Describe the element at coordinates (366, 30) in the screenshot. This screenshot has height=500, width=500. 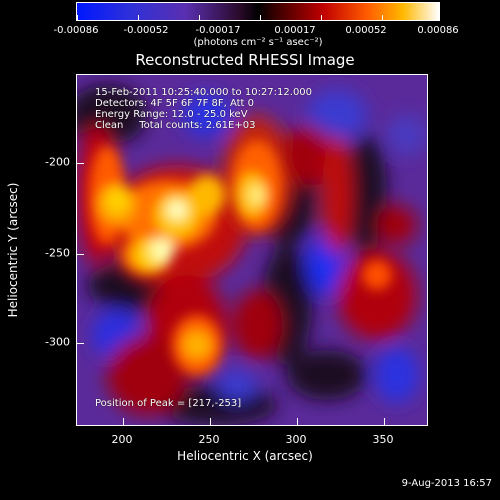
I see `colorbar-tick-label: 0.00052` at that location.